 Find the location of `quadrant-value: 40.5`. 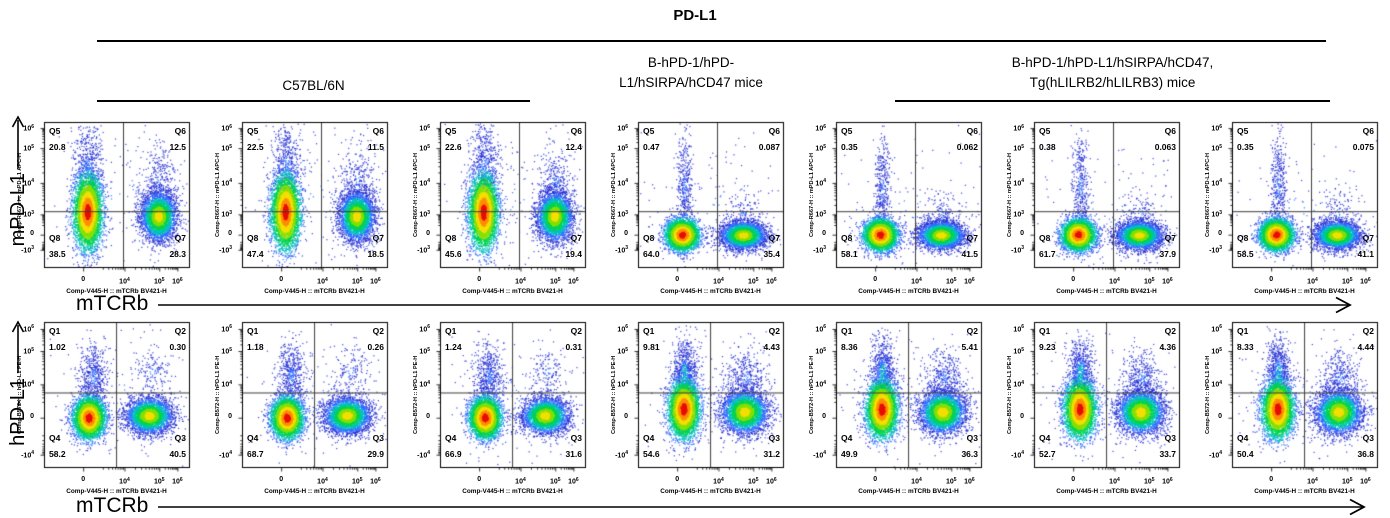

quadrant-value: 40.5 is located at coordinates (177, 454).